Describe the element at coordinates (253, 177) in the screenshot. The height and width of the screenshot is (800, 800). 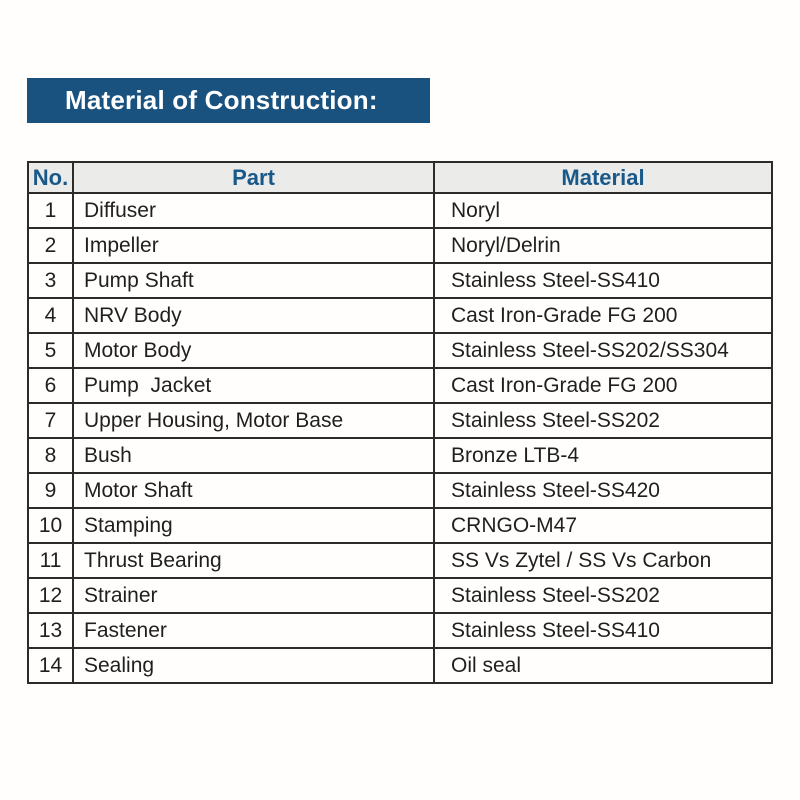
I see `column-header-part: Part` at that location.